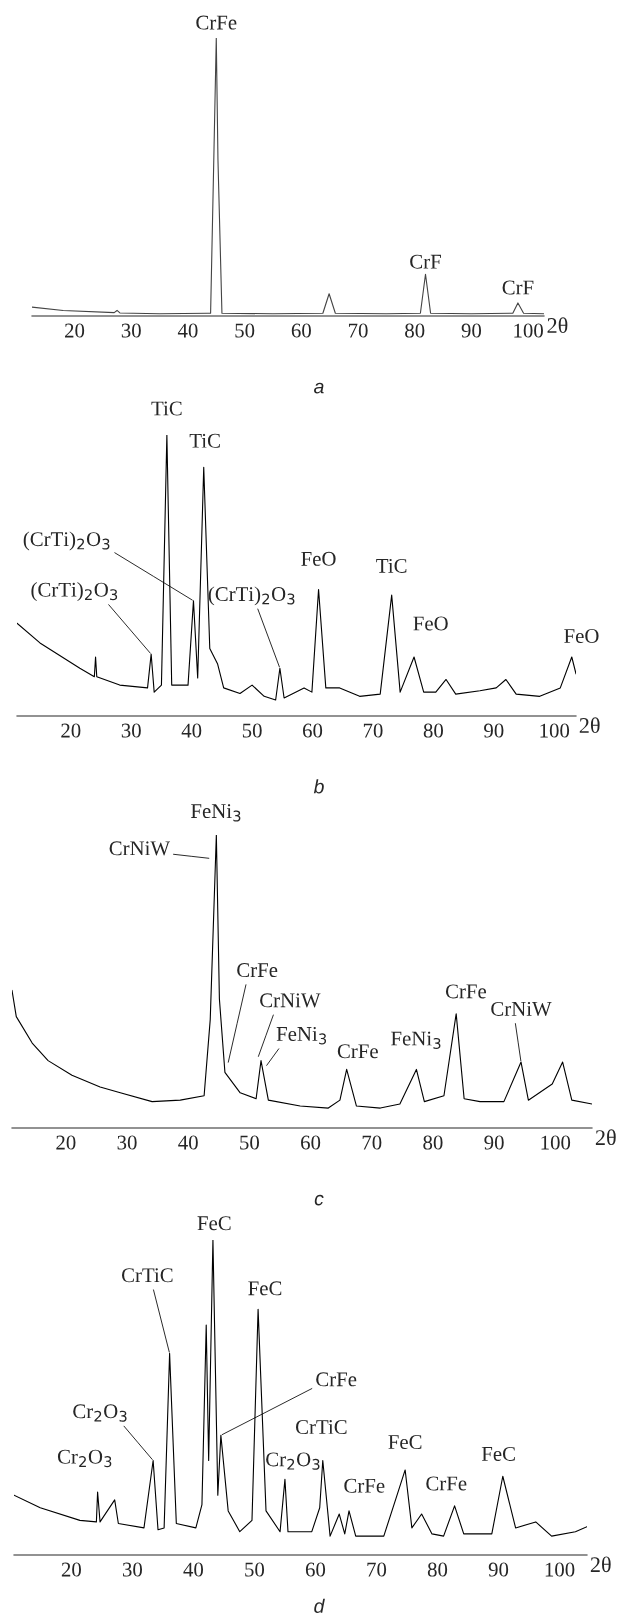 The image size is (638, 1617). What do you see at coordinates (319, 1606) in the screenshot?
I see `text: d` at bounding box center [319, 1606].